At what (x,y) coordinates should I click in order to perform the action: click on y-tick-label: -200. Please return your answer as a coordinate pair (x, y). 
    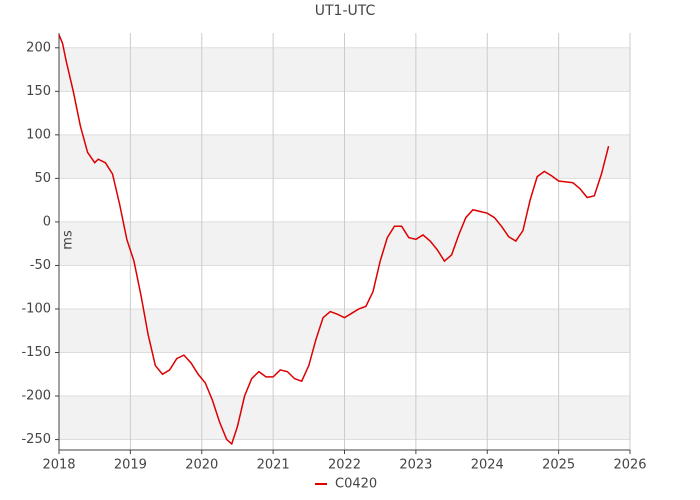
    Looking at the image, I should click on (36, 396).